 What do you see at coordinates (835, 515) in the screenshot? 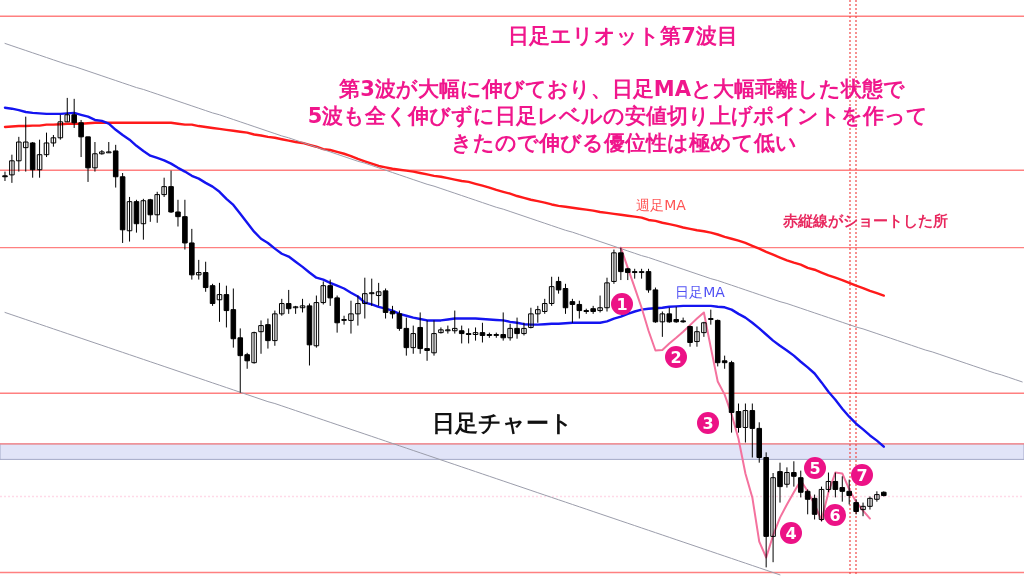
I see `annotation: 6` at bounding box center [835, 515].